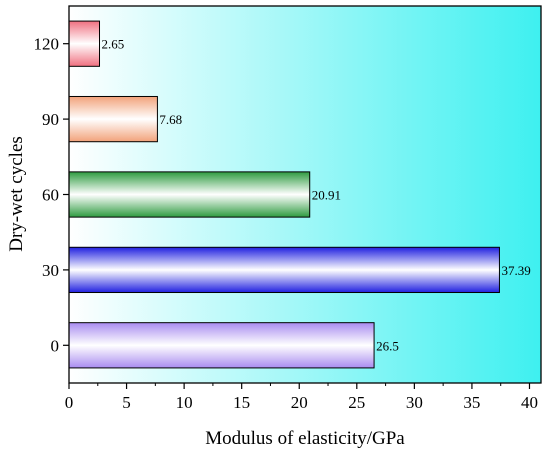 This screenshot has width=550, height=454. What do you see at coordinates (241, 402) in the screenshot?
I see `x-tick-label-15: 15` at bounding box center [241, 402].